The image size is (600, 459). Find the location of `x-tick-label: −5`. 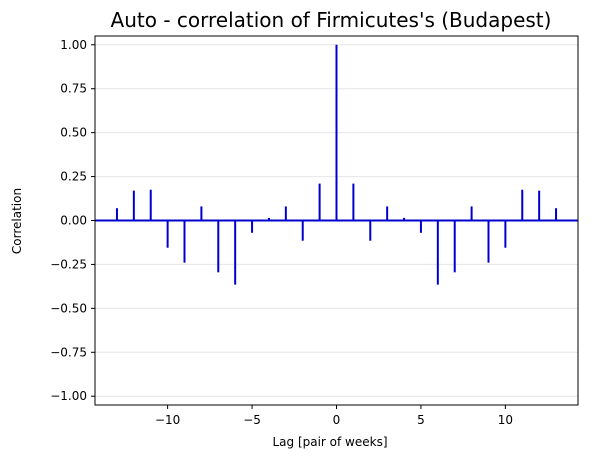

x-tick-label: −5 is located at coordinates (252, 420).